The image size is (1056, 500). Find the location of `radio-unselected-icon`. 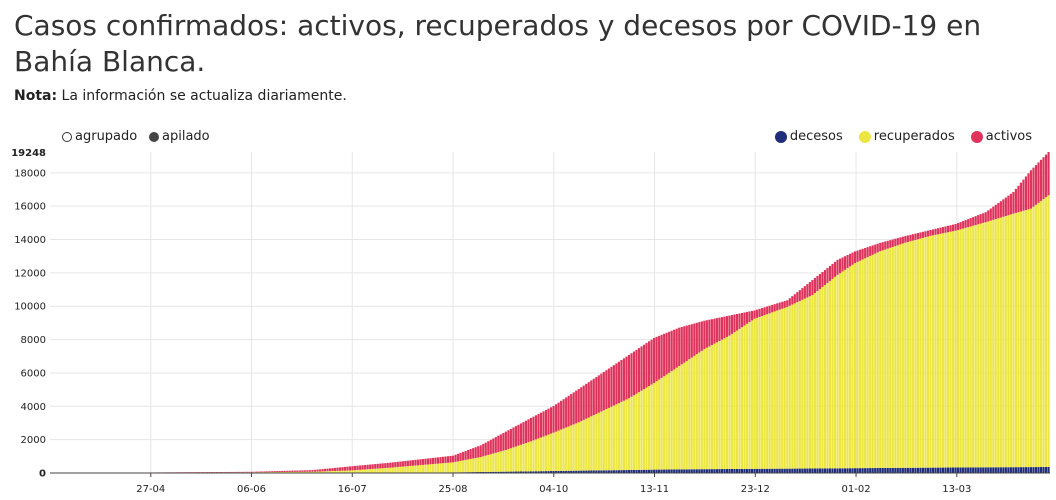

radio-unselected-icon is located at coordinates (67, 136).